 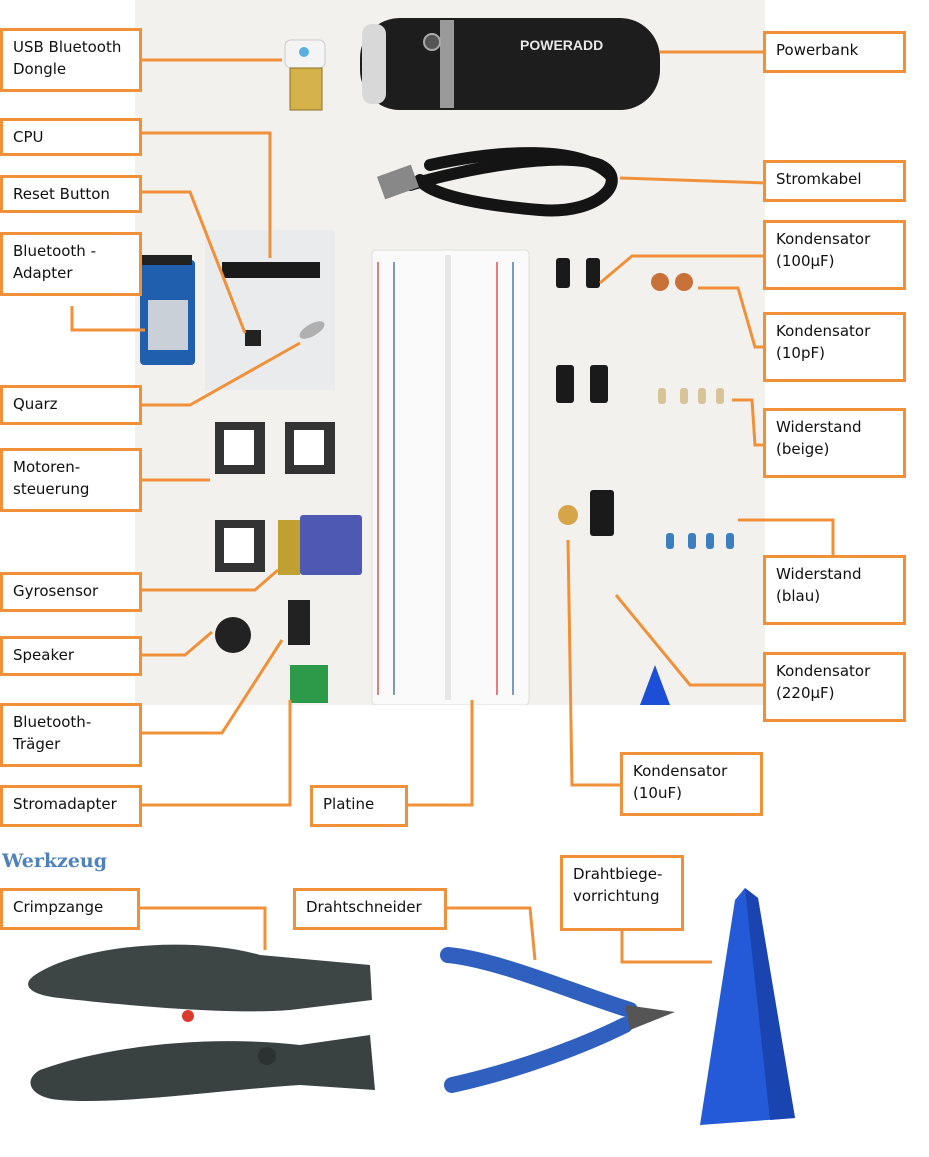 What do you see at coordinates (510, 64) in the screenshot?
I see `powerbank-image: POWERADD` at bounding box center [510, 64].